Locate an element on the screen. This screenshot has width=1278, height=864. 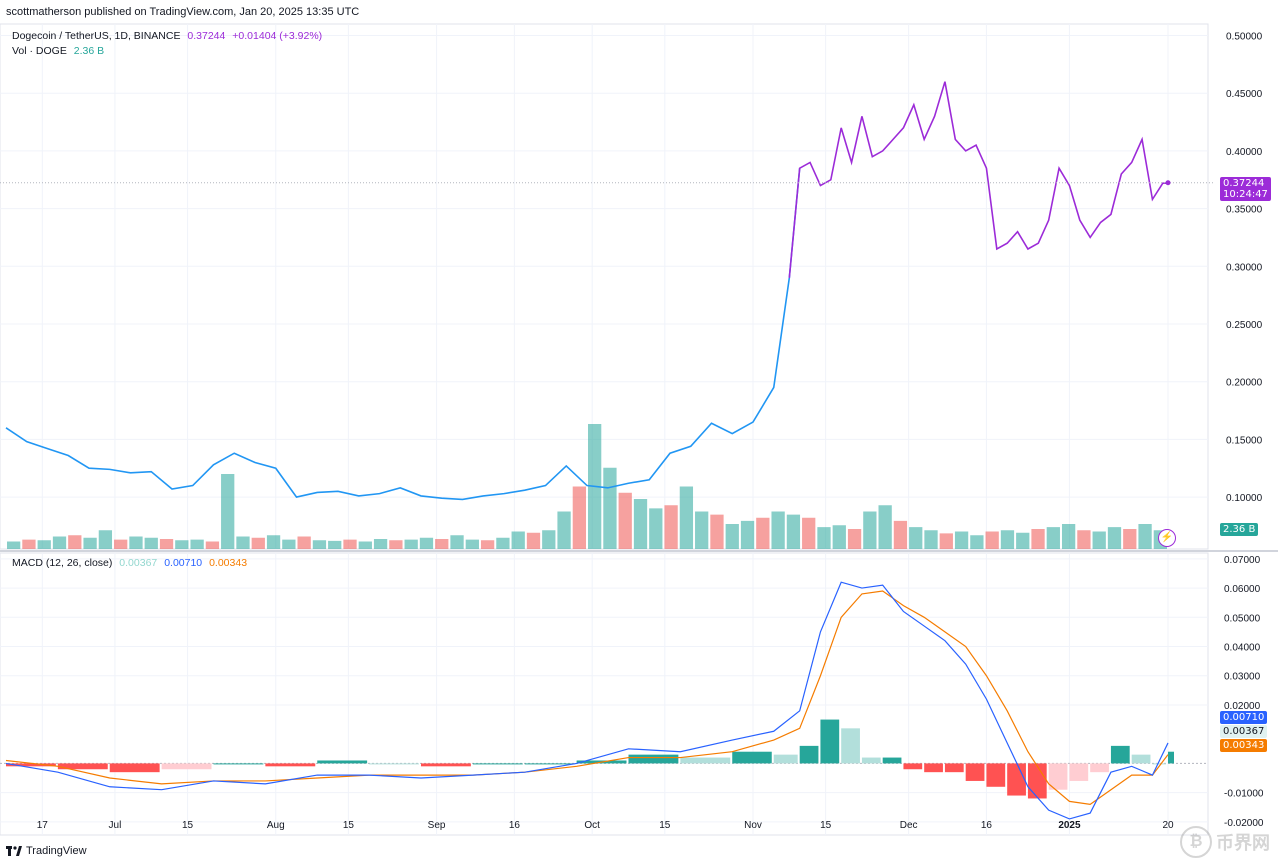
price-line-late is located at coordinates (978, 179).